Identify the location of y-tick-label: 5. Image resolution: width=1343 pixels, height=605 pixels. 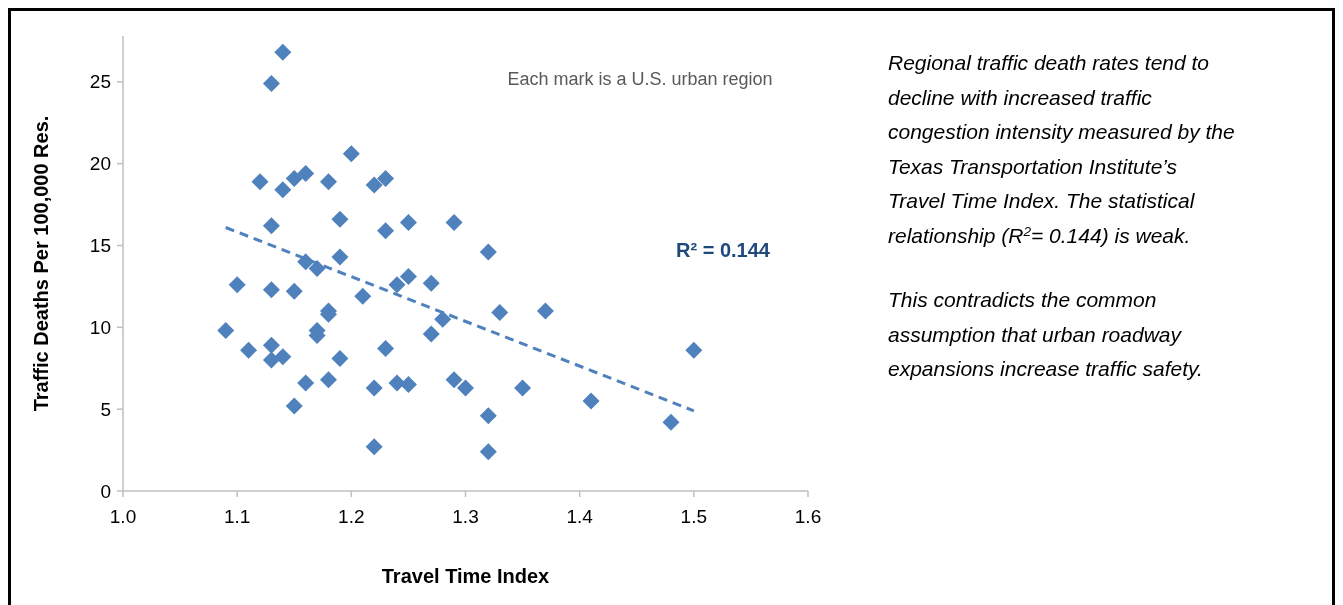
(105, 409).